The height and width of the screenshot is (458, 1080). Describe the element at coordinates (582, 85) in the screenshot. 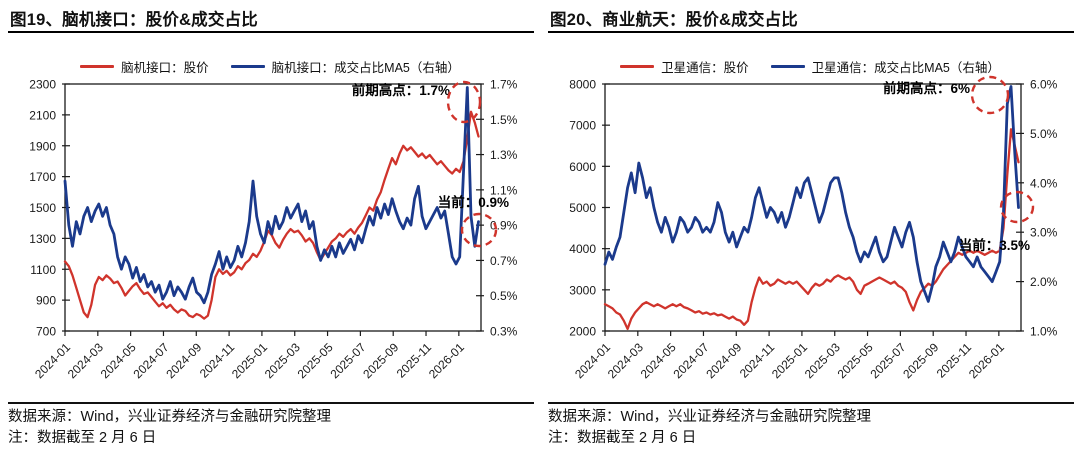

I see `left-axis-label: 8000` at that location.